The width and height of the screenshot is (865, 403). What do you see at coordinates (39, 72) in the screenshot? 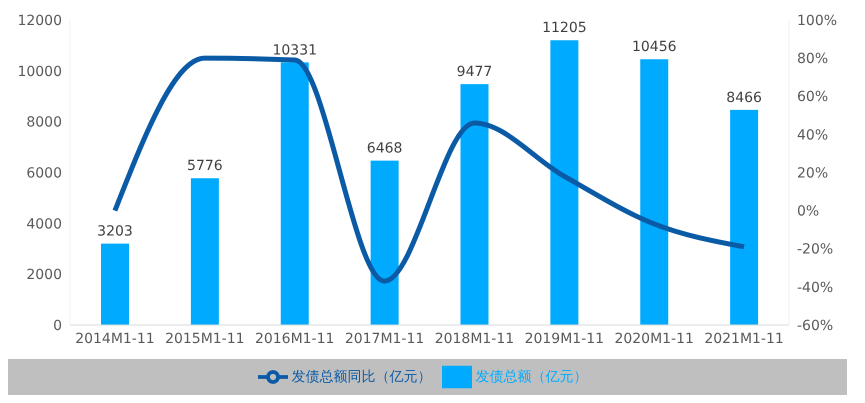
I see `y-tick-label: 10000` at bounding box center [39, 72].